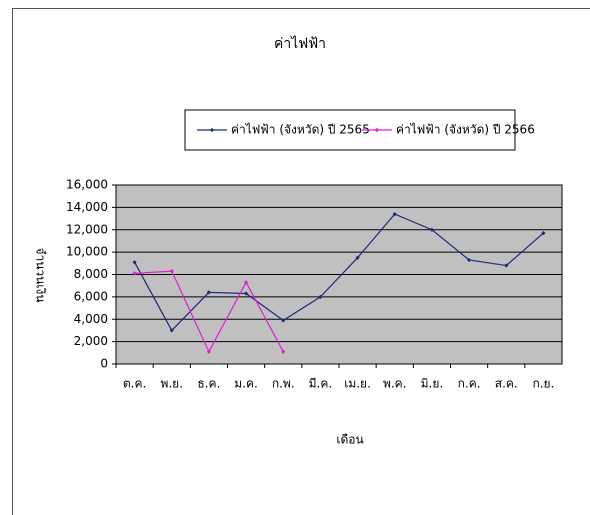  Describe the element at coordinates (134, 384) in the screenshot. I see `x-tick-label: ต.ค.` at that location.